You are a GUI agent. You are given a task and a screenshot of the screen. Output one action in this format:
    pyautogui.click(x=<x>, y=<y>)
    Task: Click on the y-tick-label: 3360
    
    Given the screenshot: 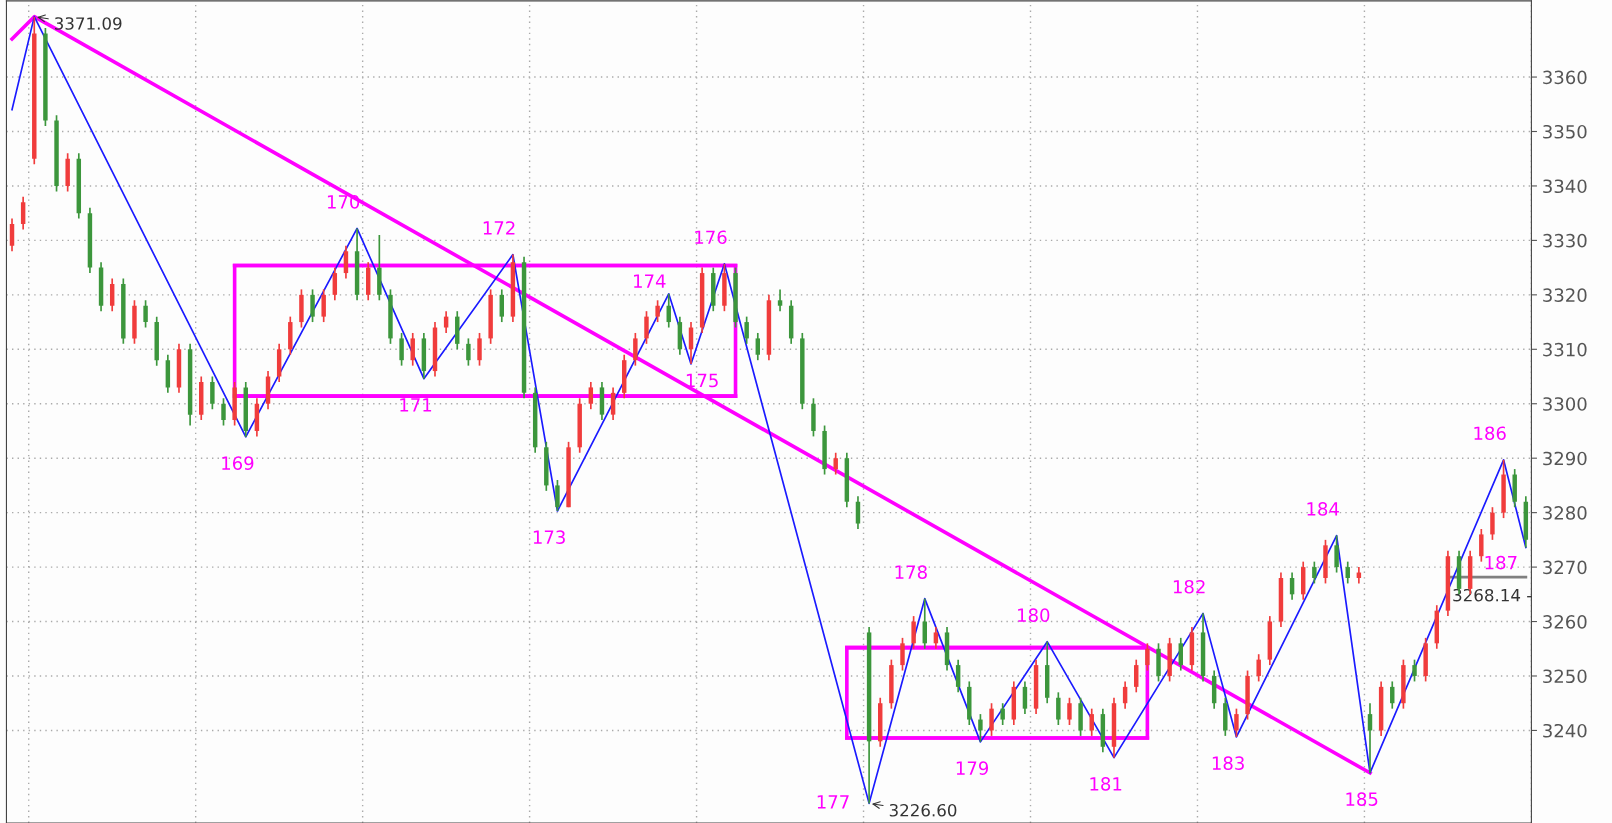 What is the action you would take?
    pyautogui.click(x=1565, y=77)
    